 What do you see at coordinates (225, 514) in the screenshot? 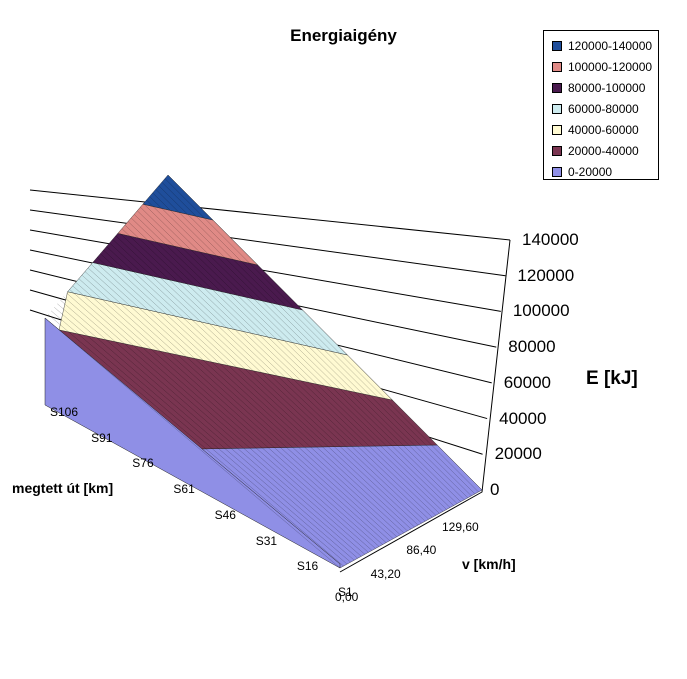
I see `y-tick-label: S46` at bounding box center [225, 514].